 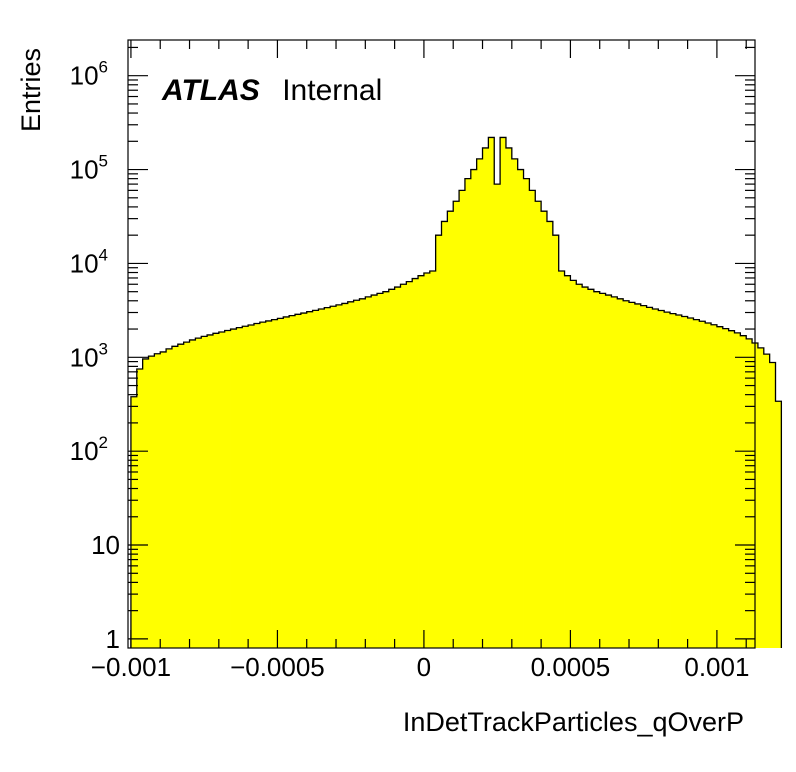 What do you see at coordinates (31, 90) in the screenshot?
I see `y-axis-title: Entries` at bounding box center [31, 90].